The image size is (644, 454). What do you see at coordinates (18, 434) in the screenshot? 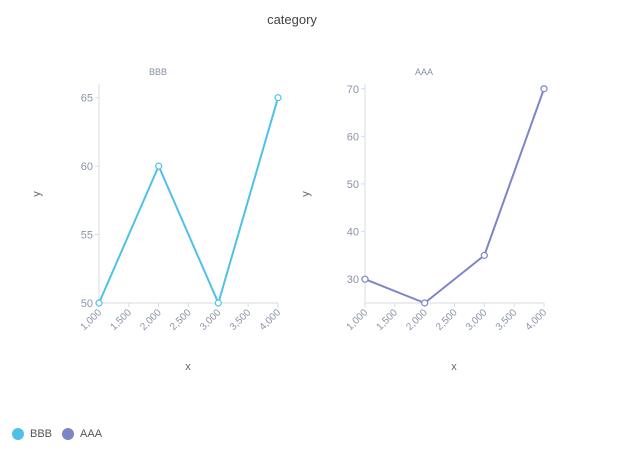
I see `legend-swatch-bbb` at bounding box center [18, 434].